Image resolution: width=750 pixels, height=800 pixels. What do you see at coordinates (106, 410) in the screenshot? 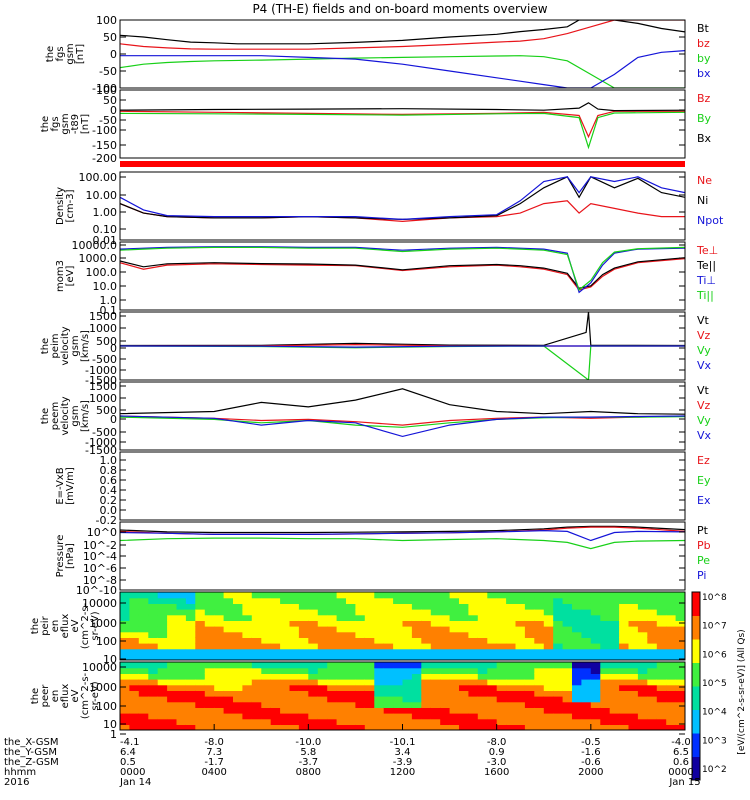
I see `y-tick-label: 500` at bounding box center [106, 410].